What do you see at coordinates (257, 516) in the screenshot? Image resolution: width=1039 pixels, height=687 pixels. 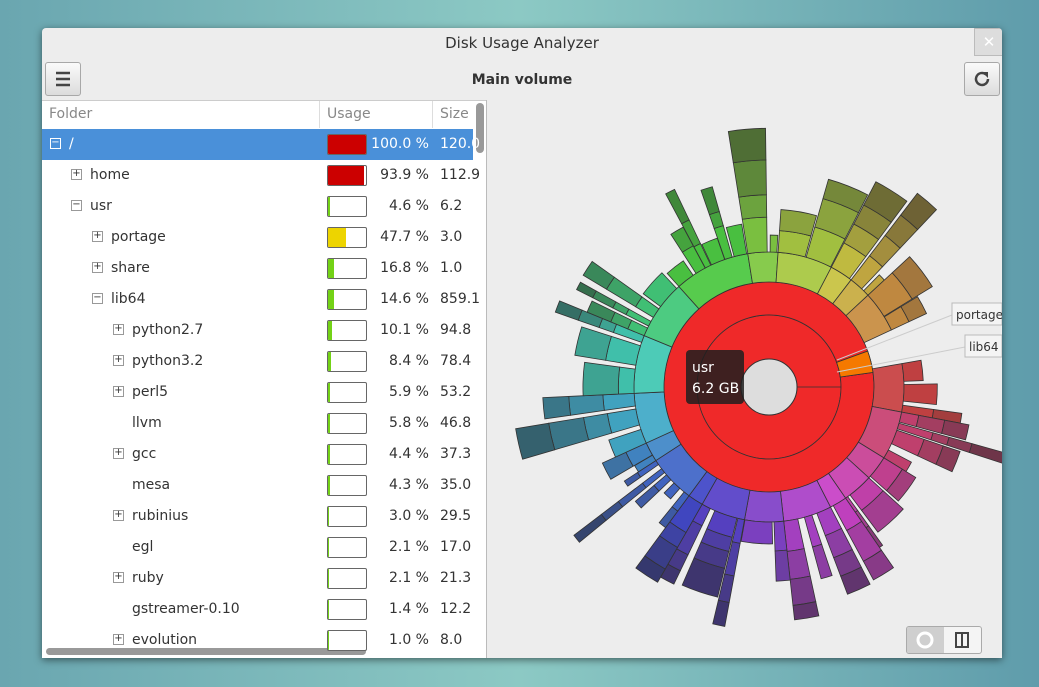 I see `tree-row: + rubinius 3.0 % 29.5` at bounding box center [257, 516].